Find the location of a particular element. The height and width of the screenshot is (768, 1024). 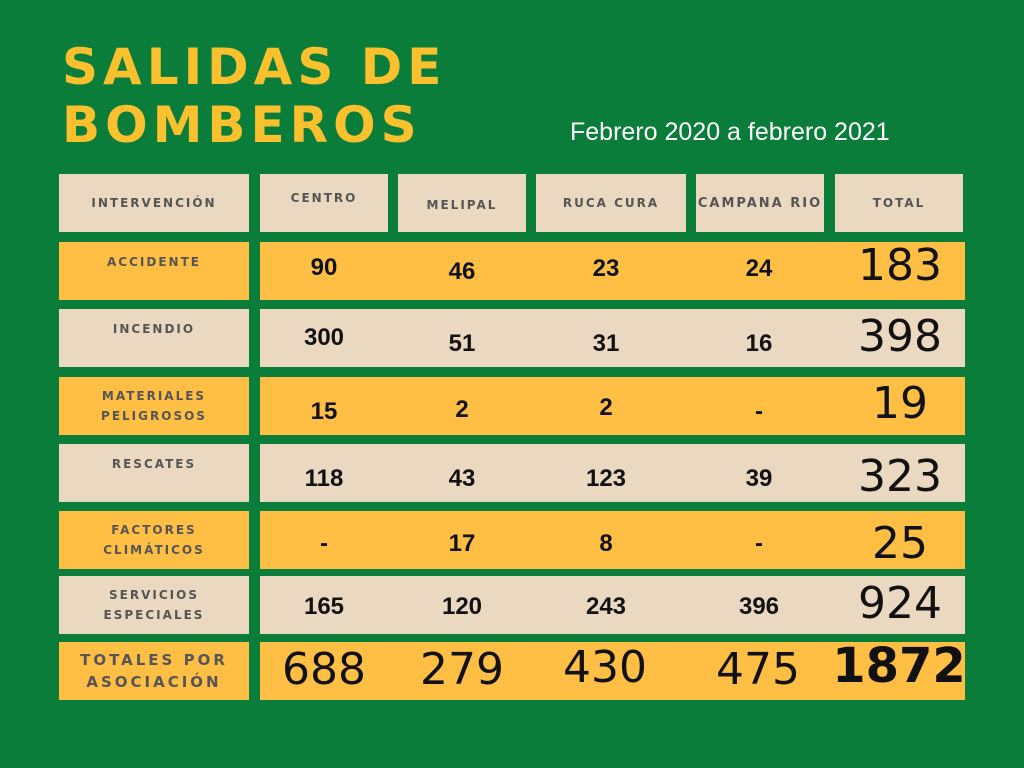

cell-incendio-total: 398 is located at coordinates (900, 336).